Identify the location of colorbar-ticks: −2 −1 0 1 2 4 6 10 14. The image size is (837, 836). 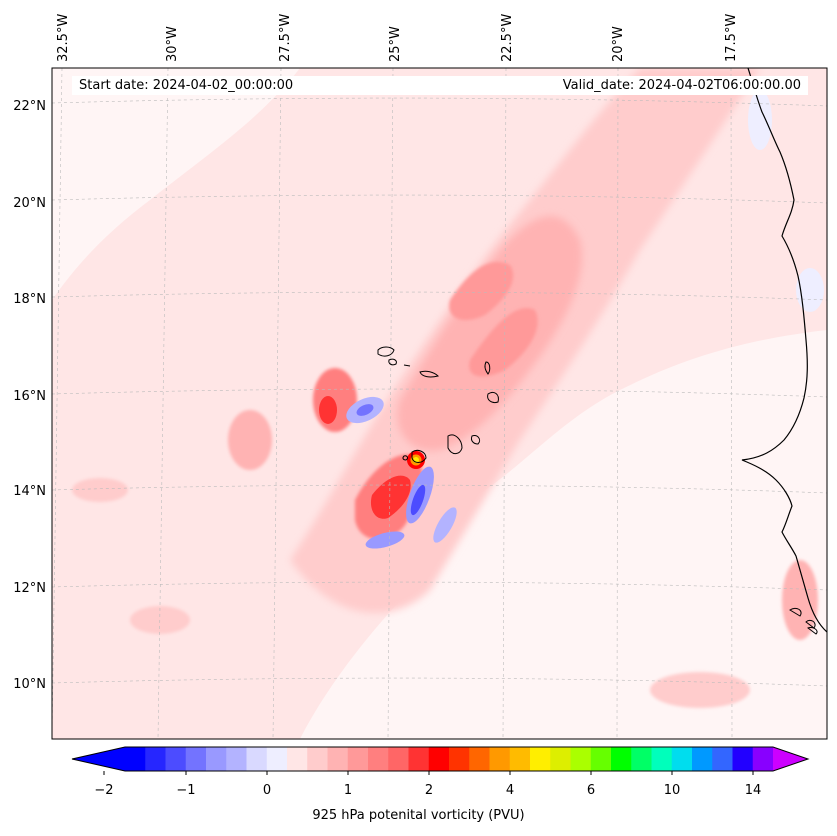
(427, 790).